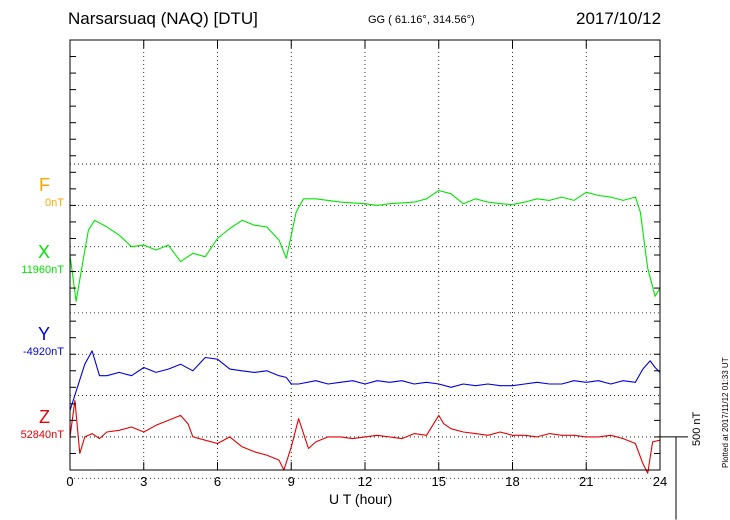 The height and width of the screenshot is (520, 730). What do you see at coordinates (43, 251) in the screenshot?
I see `component-x-letter: X` at bounding box center [43, 251].